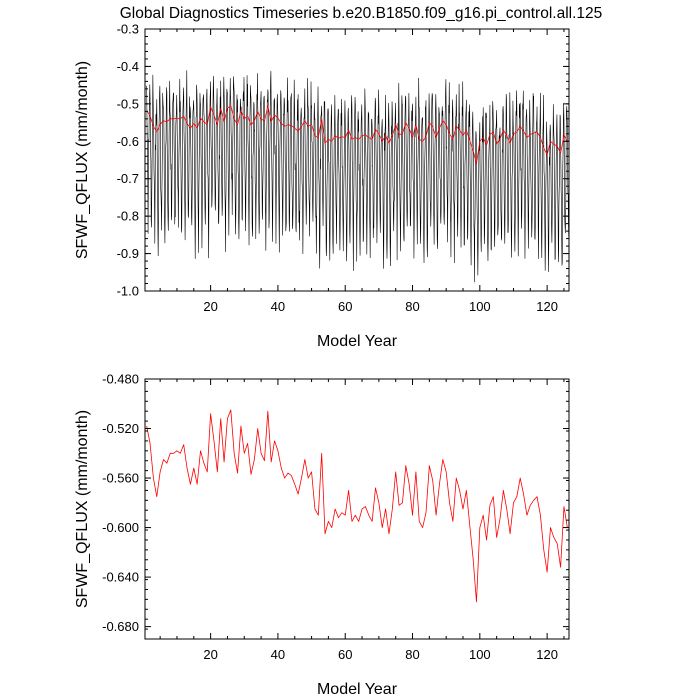 The image size is (700, 700). What do you see at coordinates (120, 577) in the screenshot?
I see `y-tick-label: -0.640` at bounding box center [120, 577].